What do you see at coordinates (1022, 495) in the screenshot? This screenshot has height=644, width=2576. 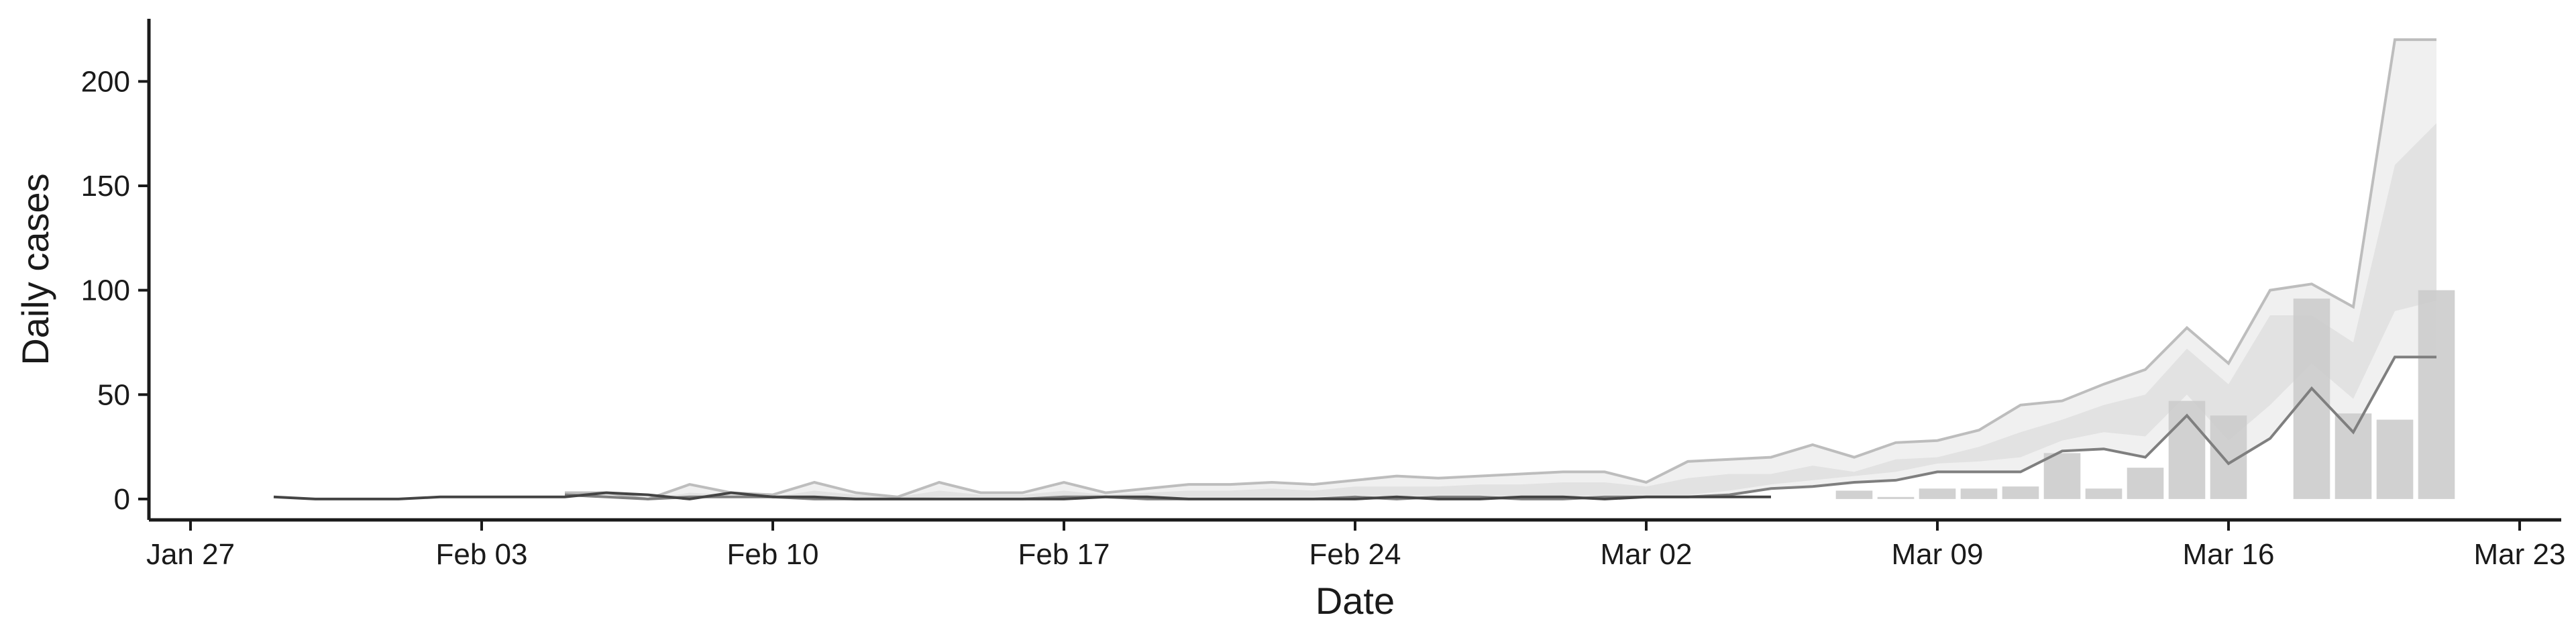 I see `early-cases-line` at bounding box center [1022, 495].